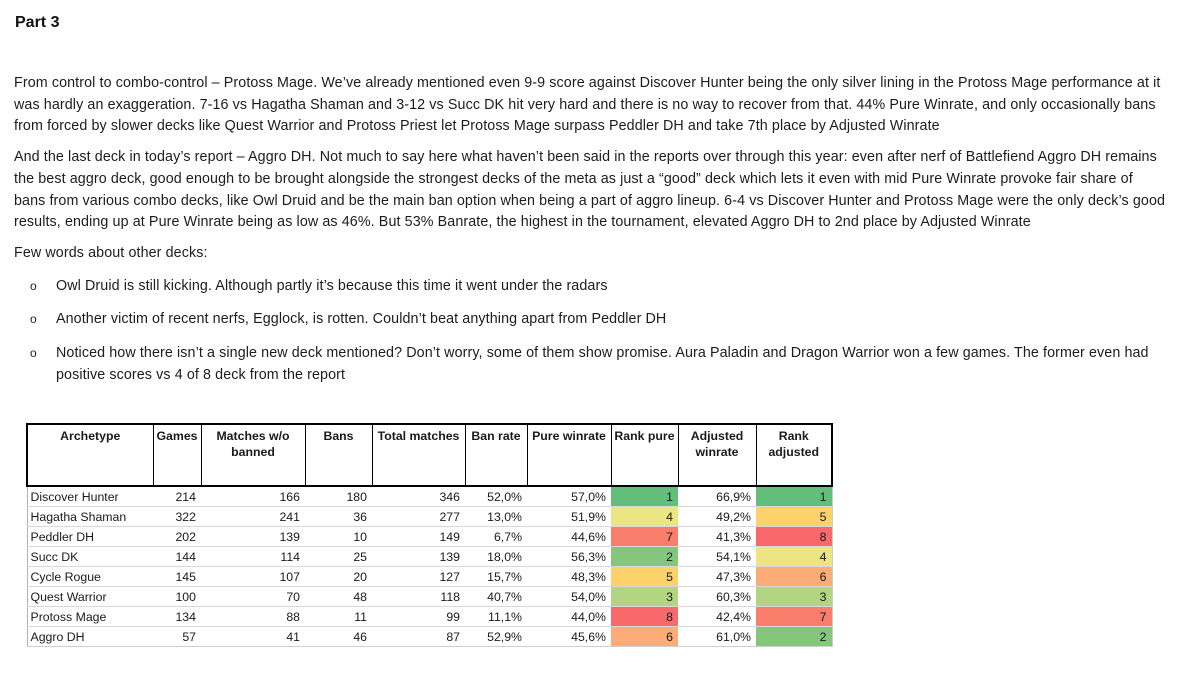 Image resolution: width=1200 pixels, height=675 pixels. Describe the element at coordinates (418, 516) in the screenshot. I see `cell-total-matches: 277` at that location.